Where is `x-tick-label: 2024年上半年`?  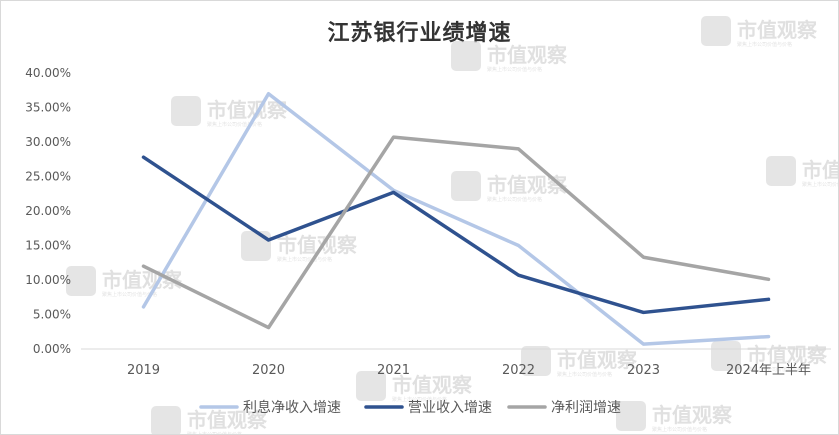
x-tick-label: 2024年上半年 is located at coordinates (768, 370).